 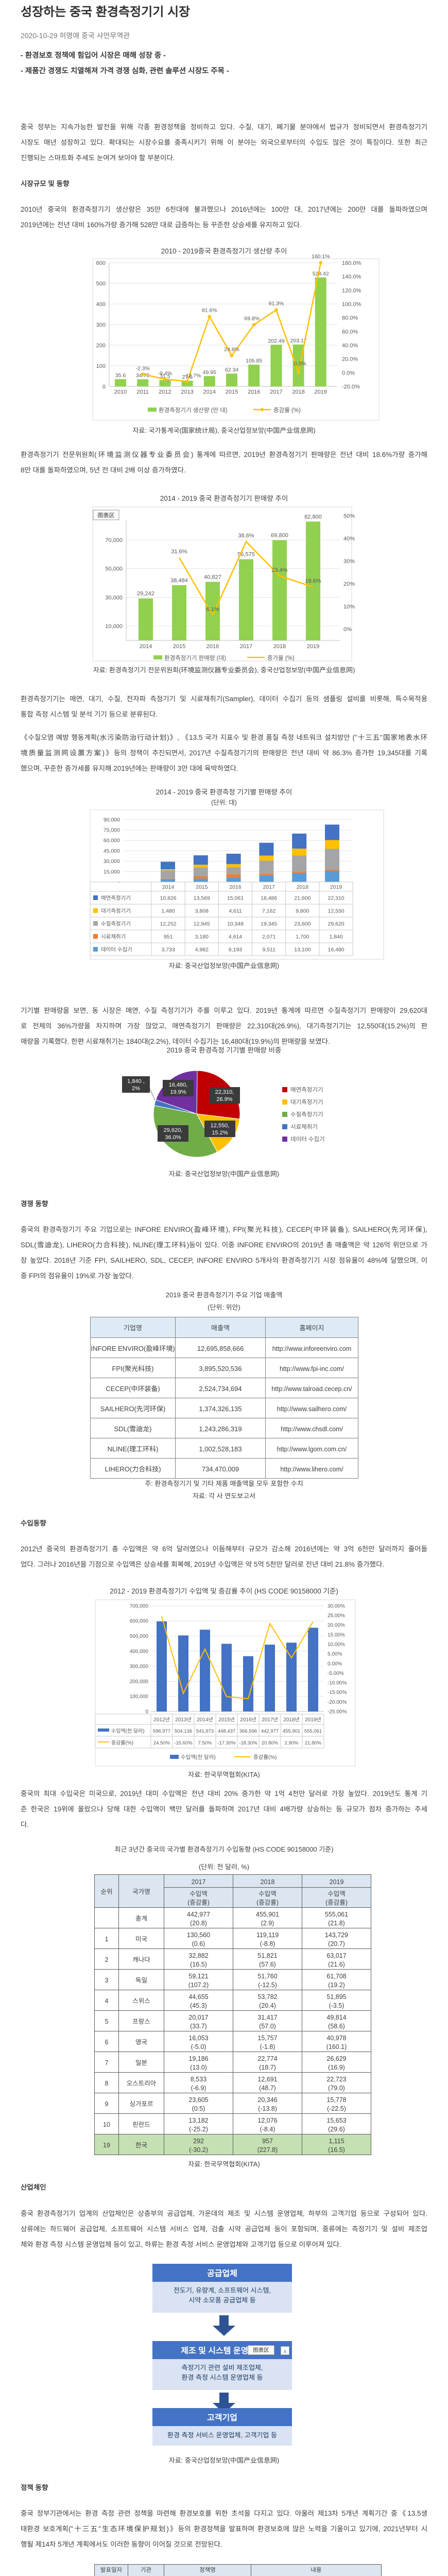 What do you see at coordinates (205, 1730) in the screenshot?
I see `svg-text: 541,973` at bounding box center [205, 1730].